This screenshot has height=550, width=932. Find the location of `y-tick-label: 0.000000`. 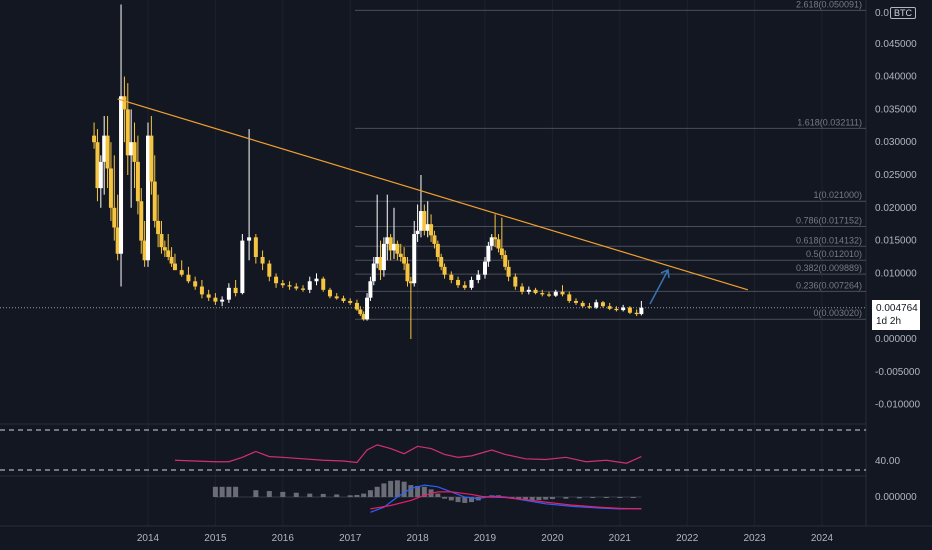

y-tick-label: 0.000000 is located at coordinates (896, 339).